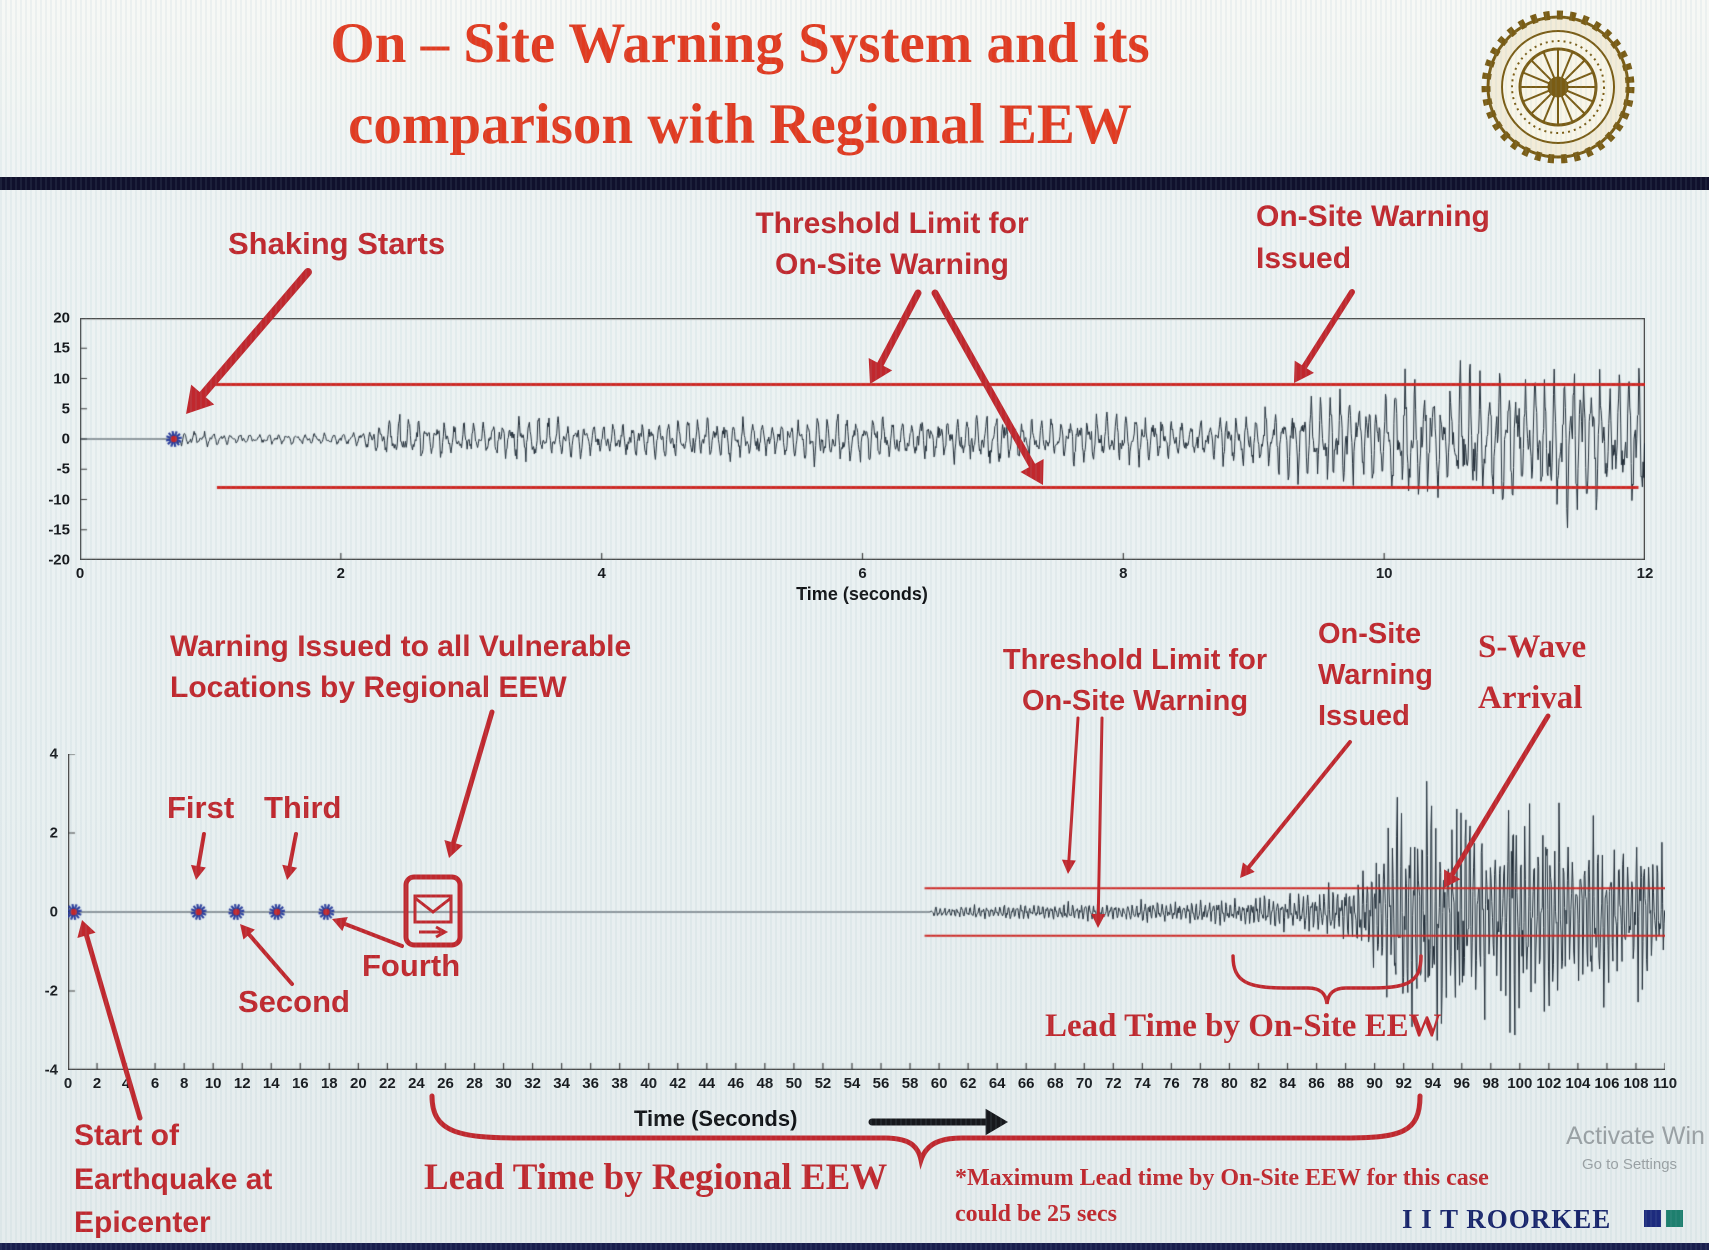 This screenshot has height=1250, width=1709. What do you see at coordinates (51, 991) in the screenshot?
I see `y-tick-label: -2` at bounding box center [51, 991].